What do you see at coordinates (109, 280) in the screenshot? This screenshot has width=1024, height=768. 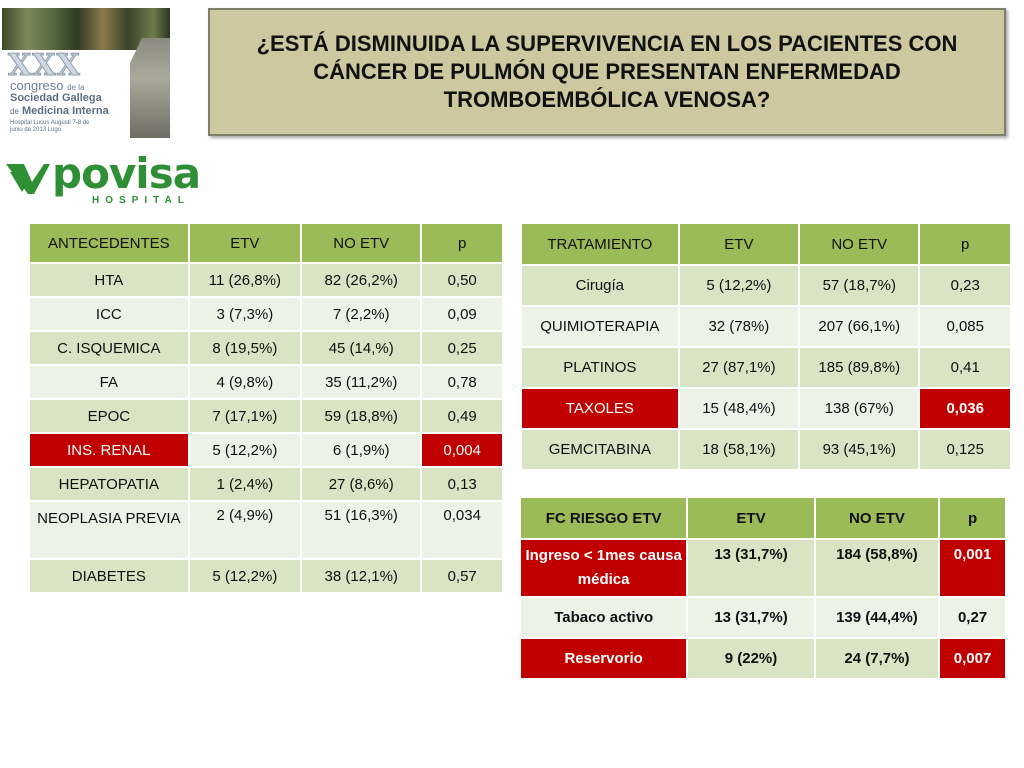 I see `row-label: HTA` at bounding box center [109, 280].